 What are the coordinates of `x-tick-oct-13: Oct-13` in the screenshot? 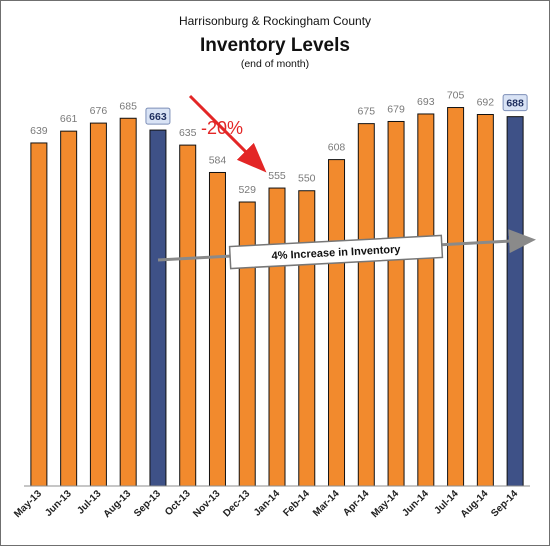 It's located at (178, 503).